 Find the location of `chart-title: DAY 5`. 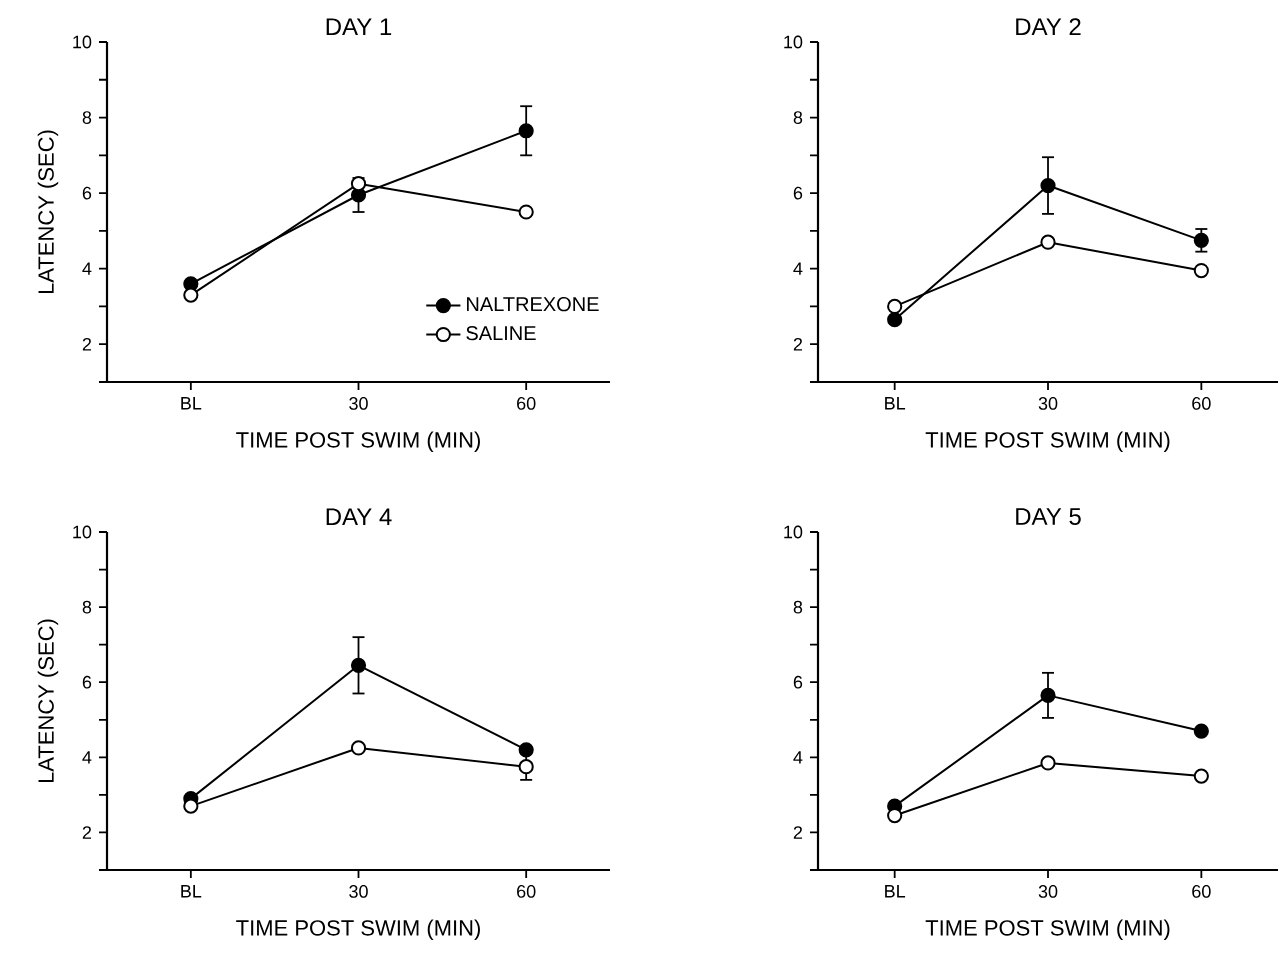

chart-title: DAY 5 is located at coordinates (1048, 516).